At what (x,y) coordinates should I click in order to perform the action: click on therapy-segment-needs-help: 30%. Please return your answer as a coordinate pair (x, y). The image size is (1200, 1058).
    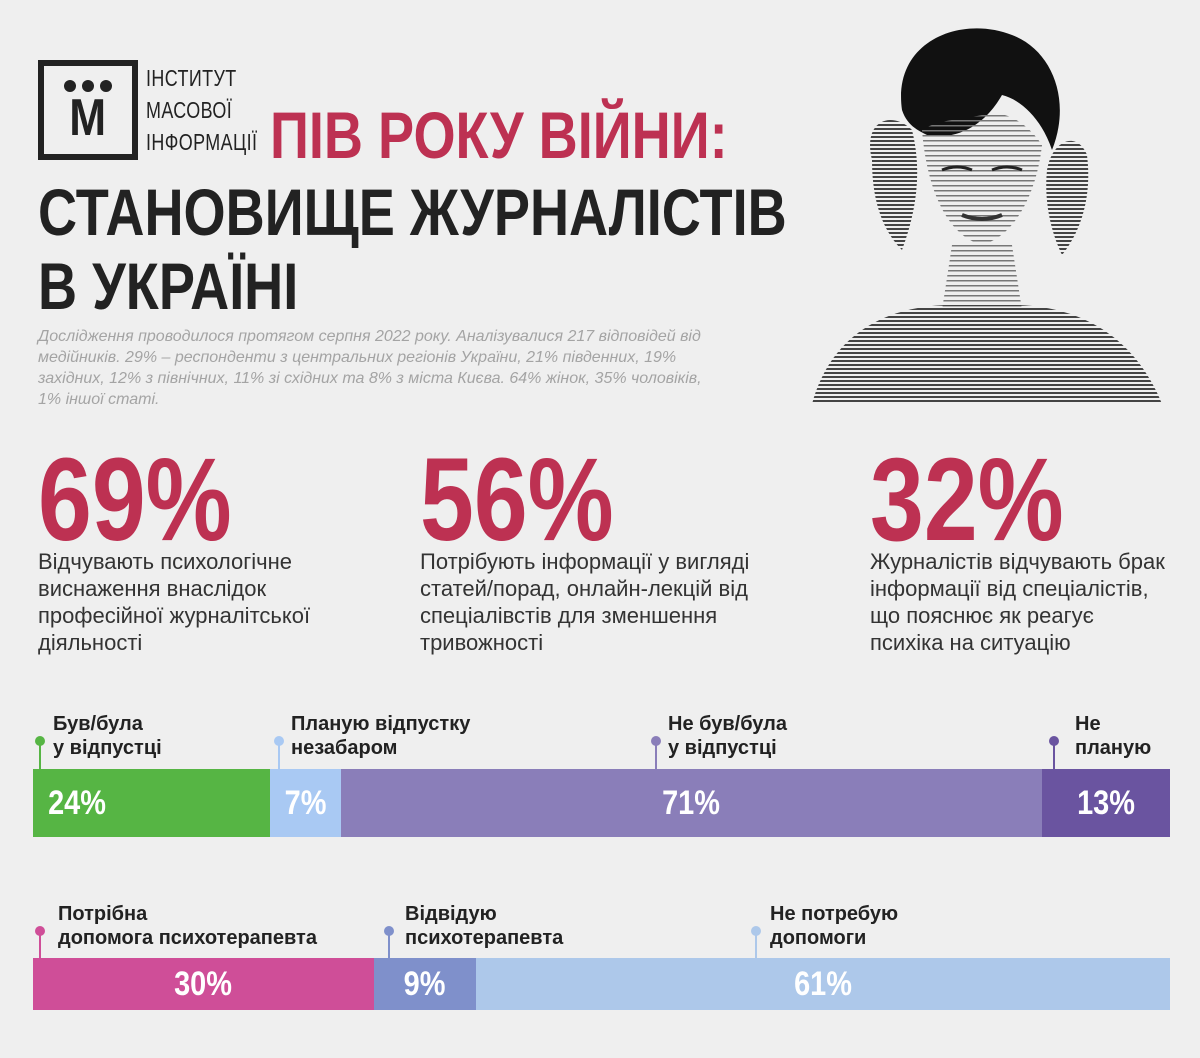
    Looking at the image, I should click on (203, 984).